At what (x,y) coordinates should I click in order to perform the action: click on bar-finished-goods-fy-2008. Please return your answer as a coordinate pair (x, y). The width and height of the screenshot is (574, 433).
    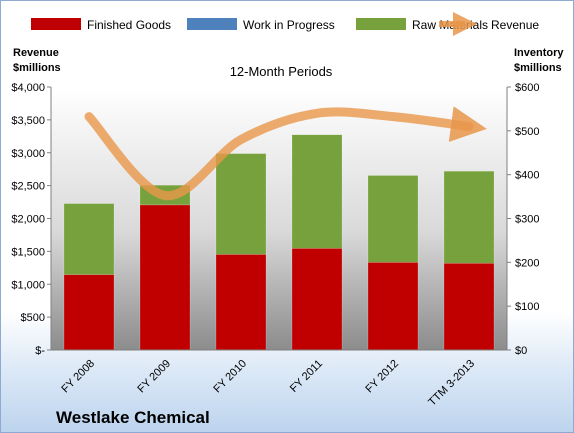
    Looking at the image, I should click on (89, 312).